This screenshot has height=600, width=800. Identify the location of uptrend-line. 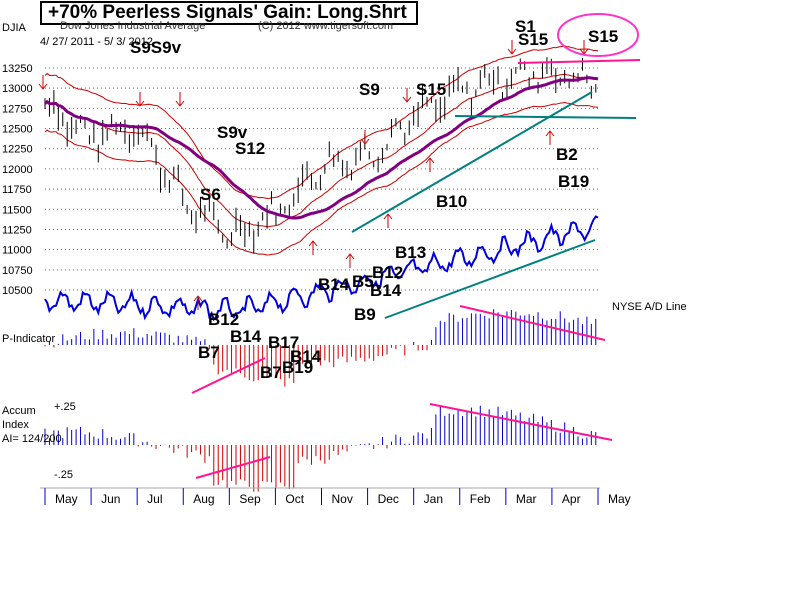
(472, 162).